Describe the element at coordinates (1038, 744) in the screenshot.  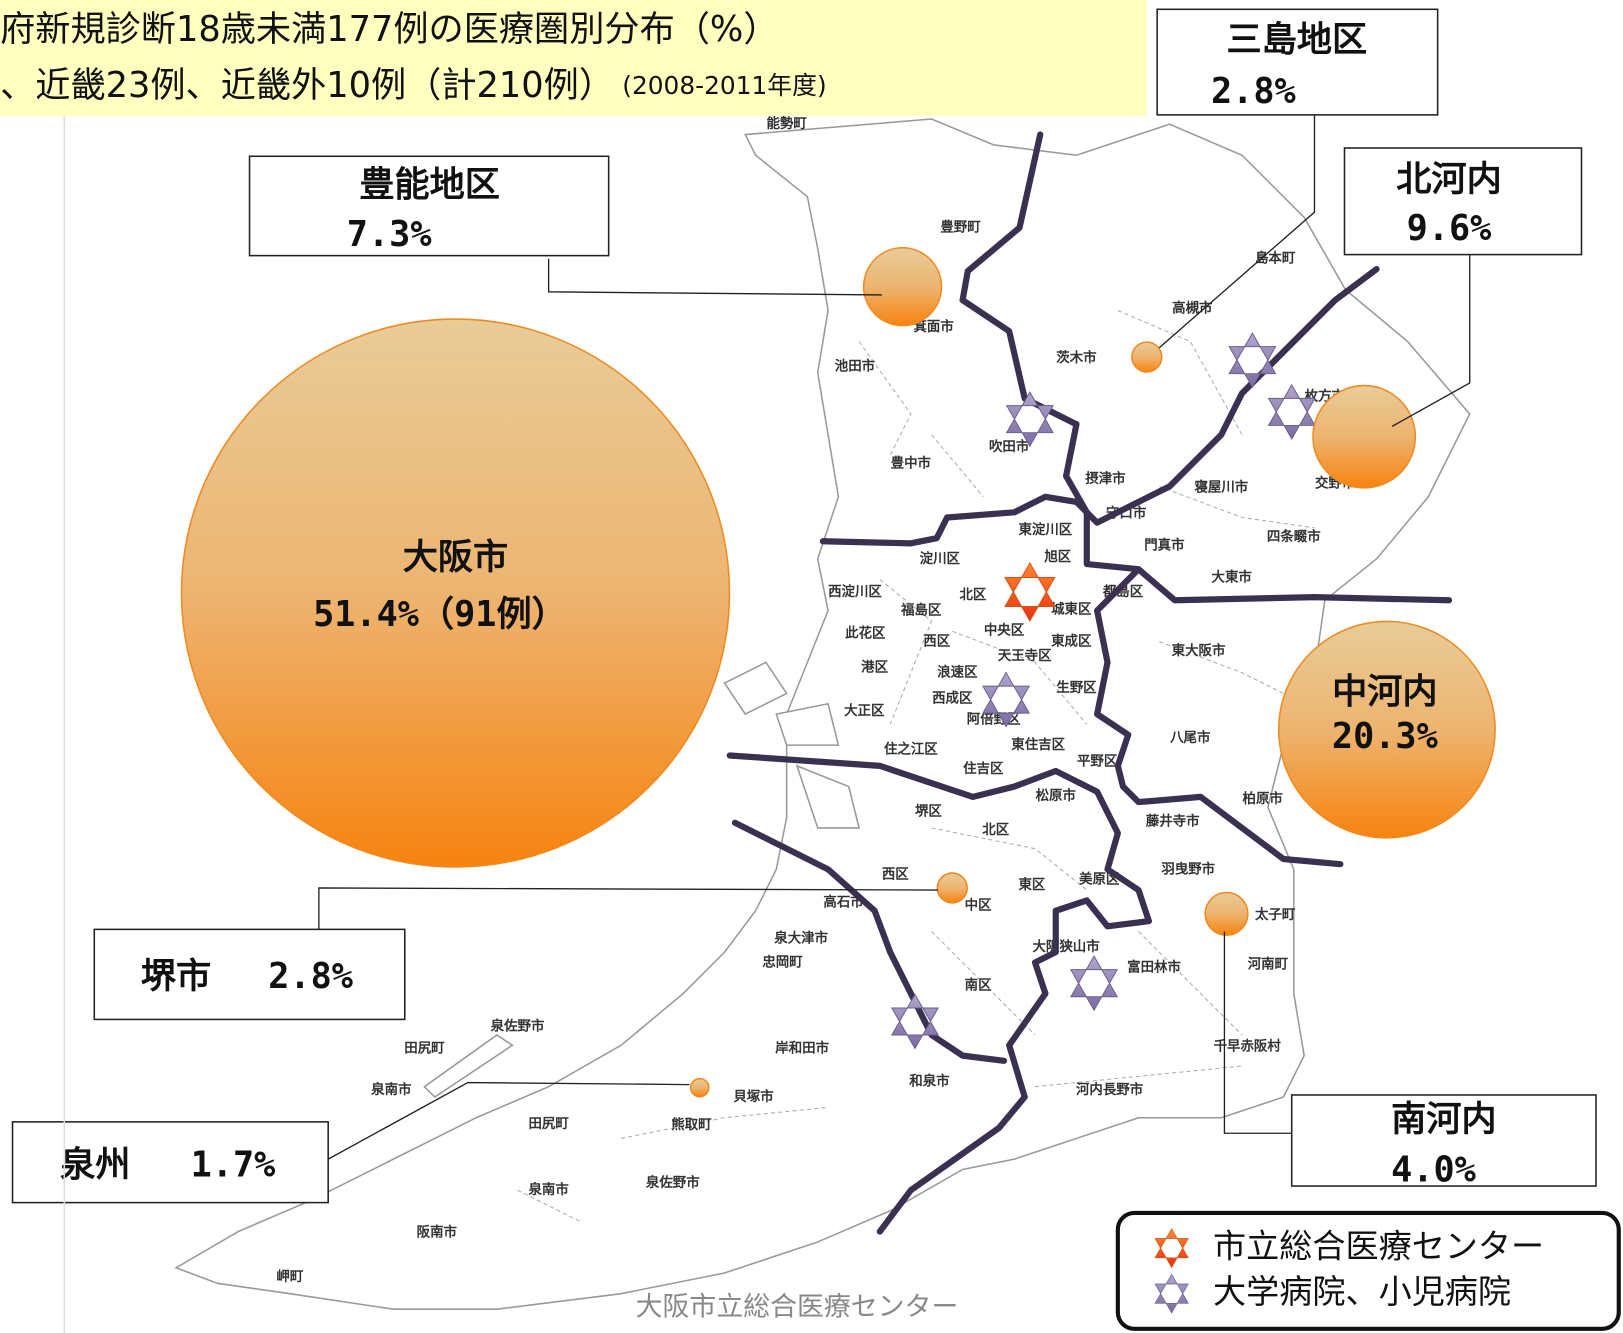
I see `place-name: 東住吉区` at that location.